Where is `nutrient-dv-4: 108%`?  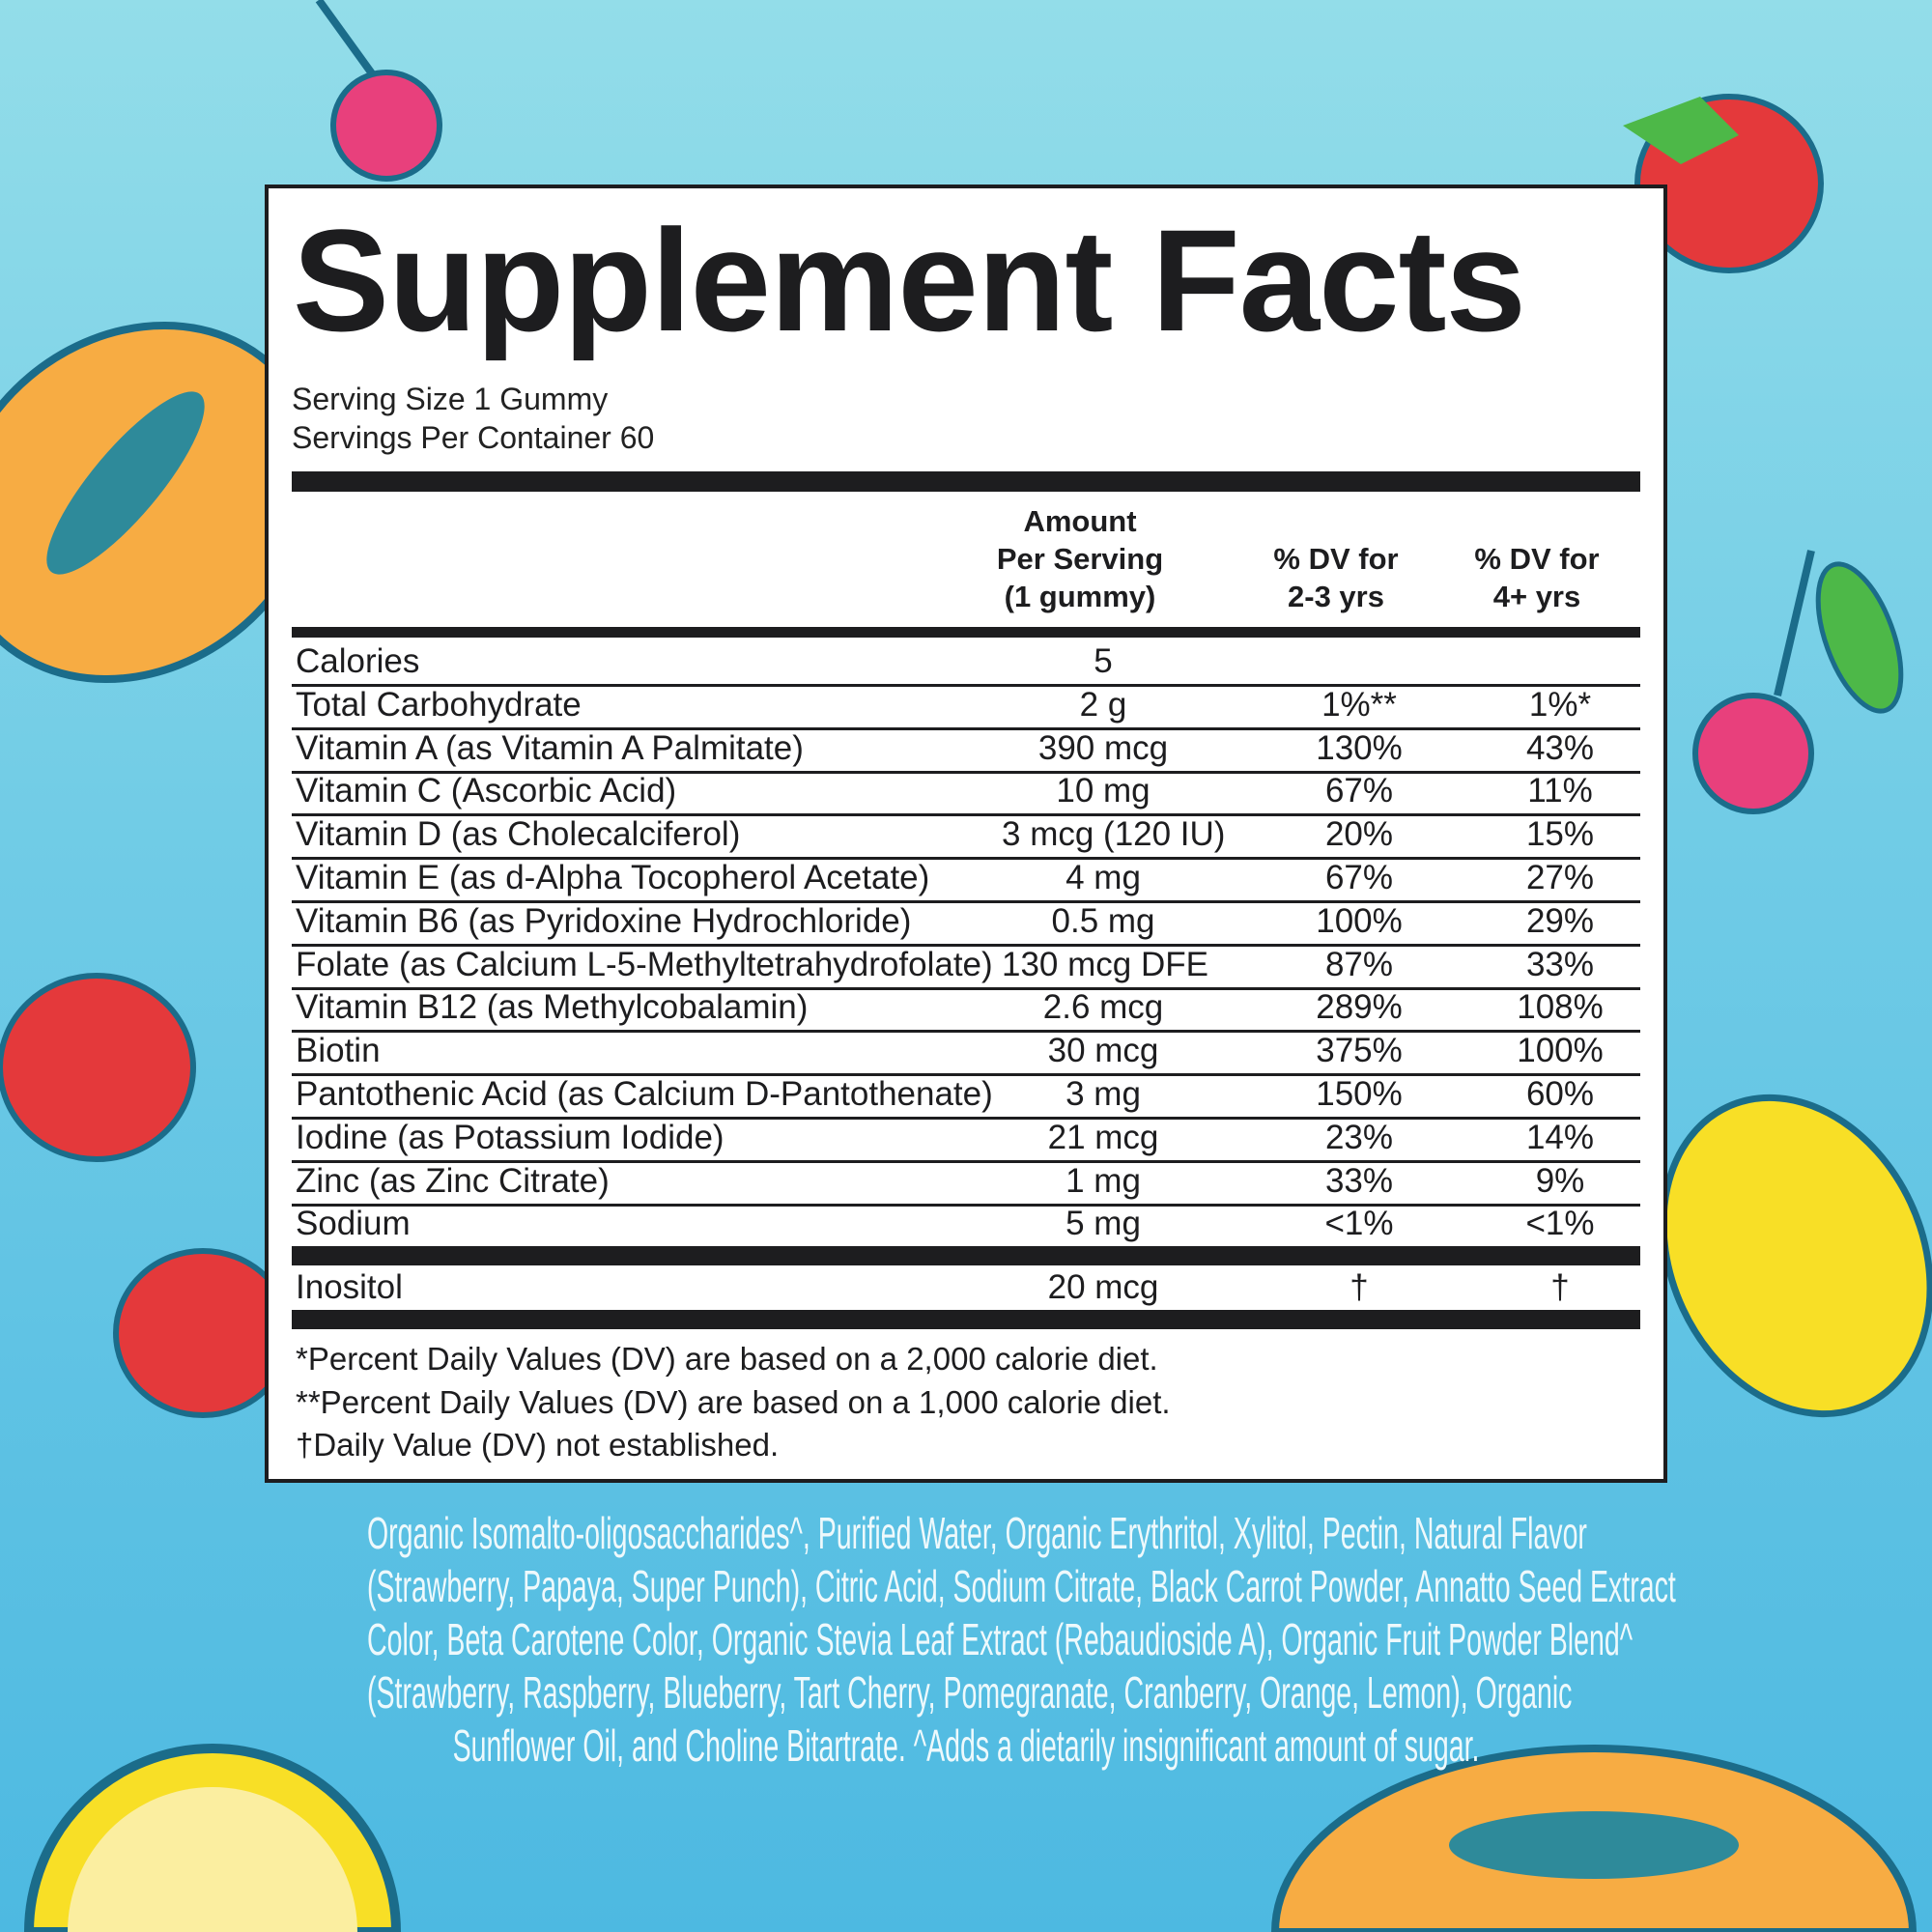
nutrient-dv-4: 108% is located at coordinates (1560, 1008).